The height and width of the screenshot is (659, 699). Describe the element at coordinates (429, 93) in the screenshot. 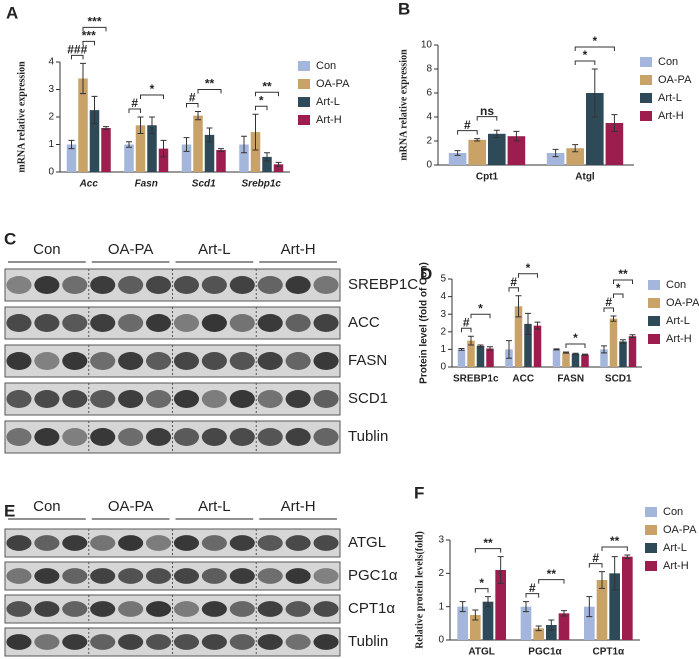

I see `y-tick-label: 6` at that location.